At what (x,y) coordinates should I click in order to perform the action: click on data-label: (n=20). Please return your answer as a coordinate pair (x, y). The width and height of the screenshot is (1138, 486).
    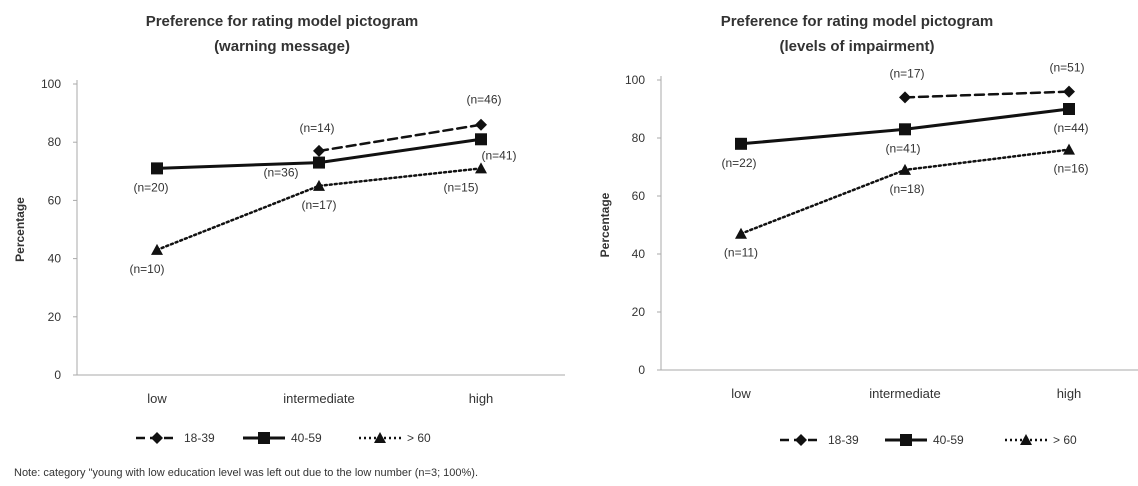
    Looking at the image, I should click on (150, 187).